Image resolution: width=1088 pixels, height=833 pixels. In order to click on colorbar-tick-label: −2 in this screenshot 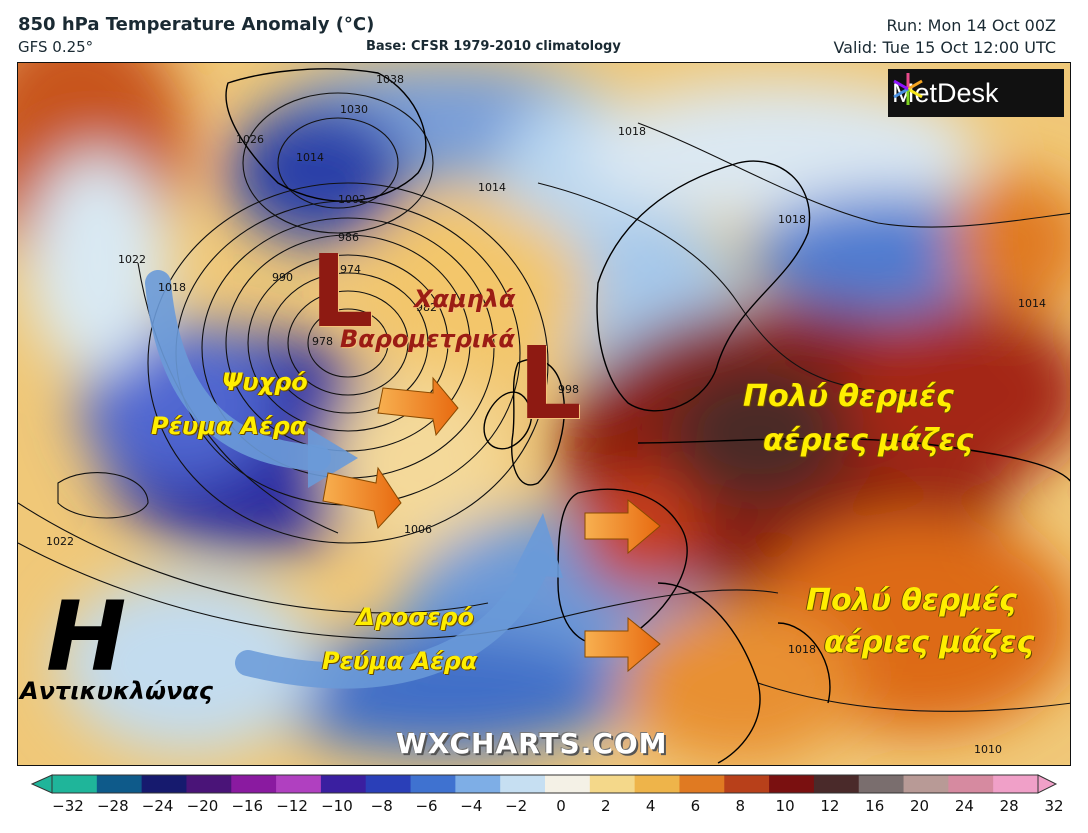, I will do `click(516, 806)`.